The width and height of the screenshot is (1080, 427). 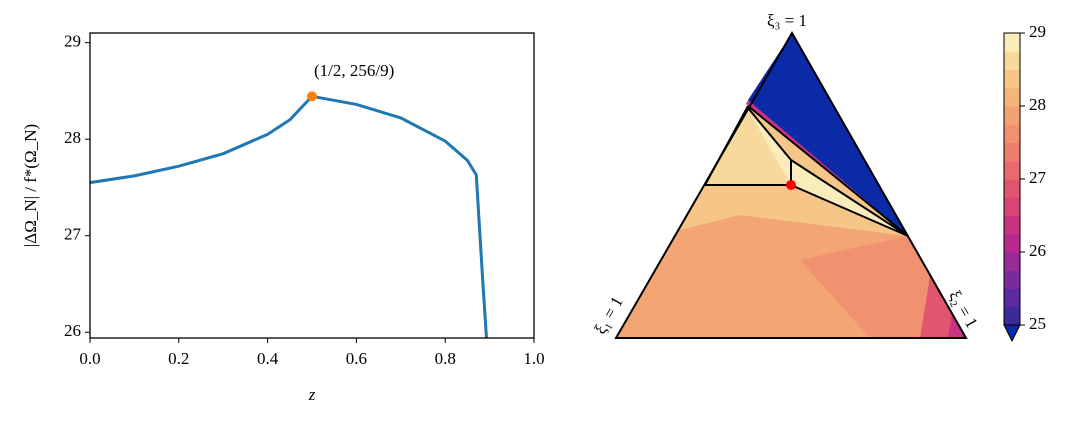 I want to click on colorbar-tick-label: 29, so click(x=1037, y=31).